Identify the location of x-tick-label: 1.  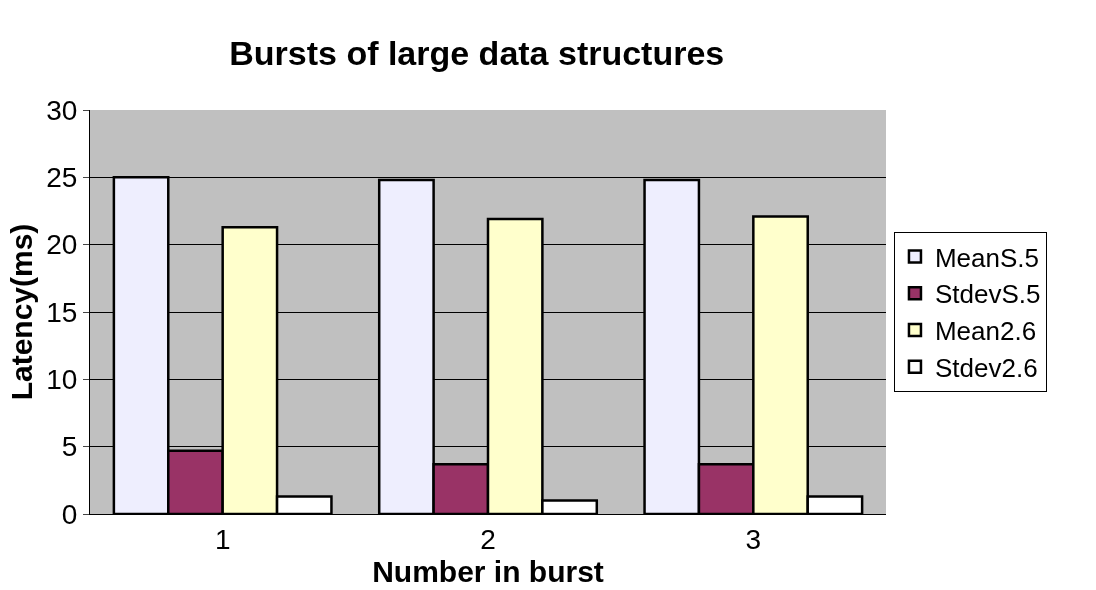
(222, 539).